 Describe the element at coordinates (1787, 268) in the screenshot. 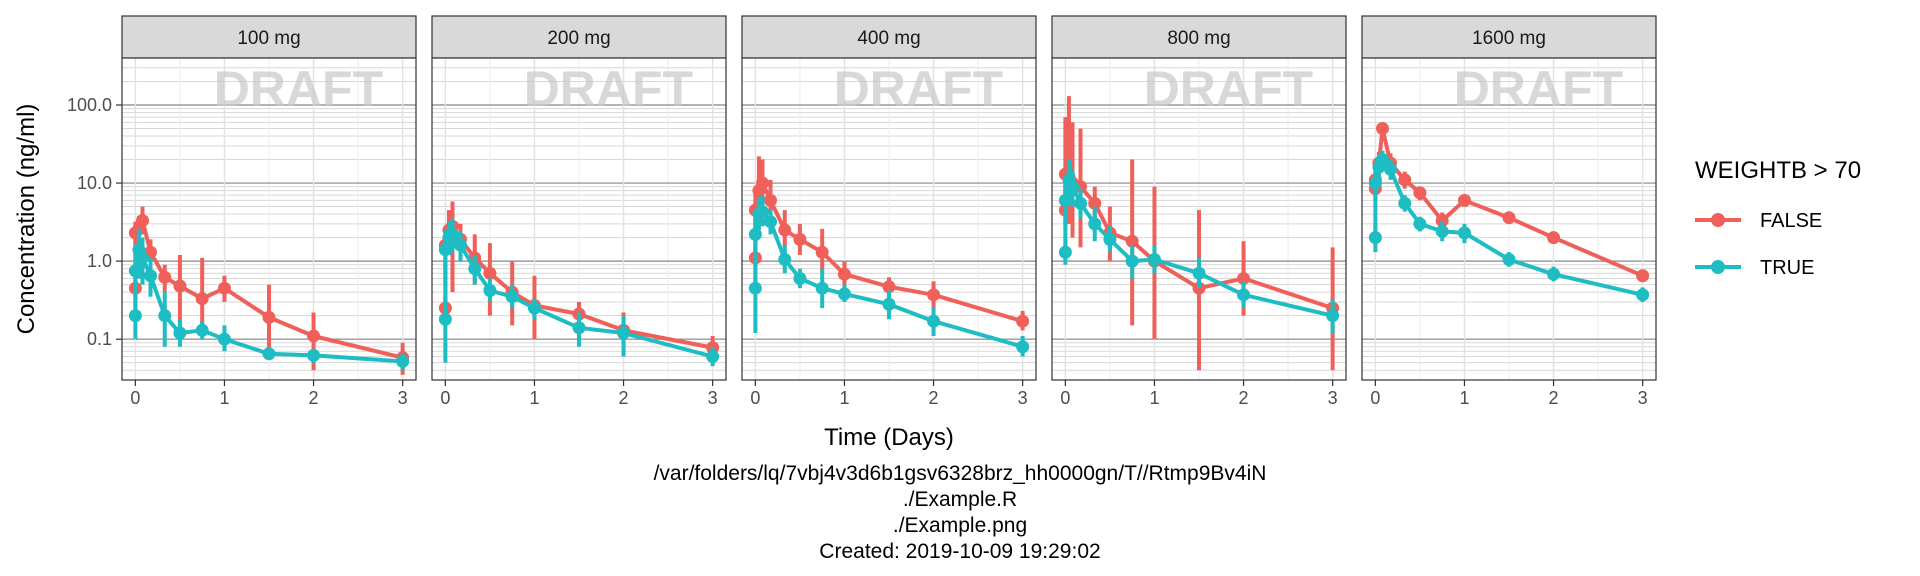

I see `legend-label: TRUE` at that location.